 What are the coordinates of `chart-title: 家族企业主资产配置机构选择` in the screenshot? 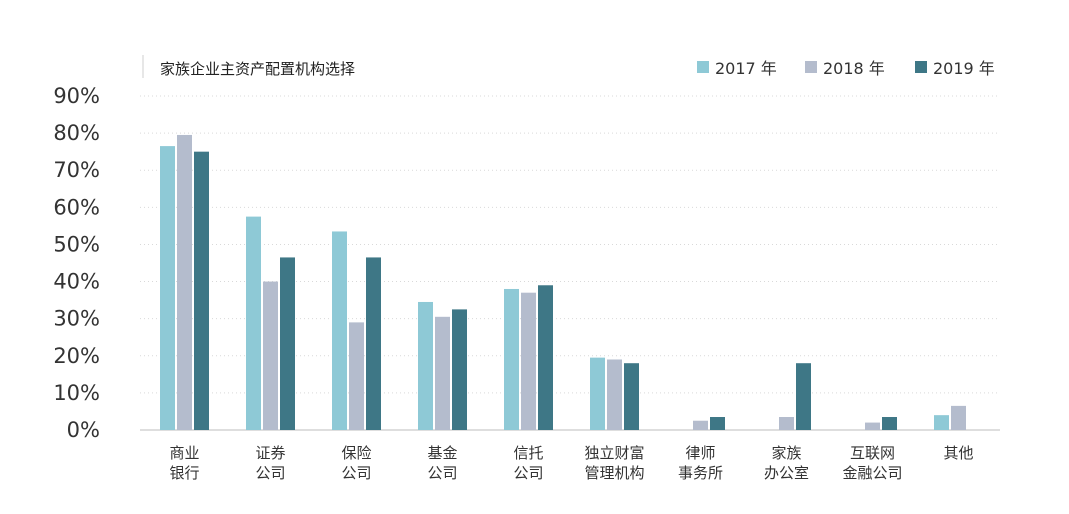 It's located at (257, 69).